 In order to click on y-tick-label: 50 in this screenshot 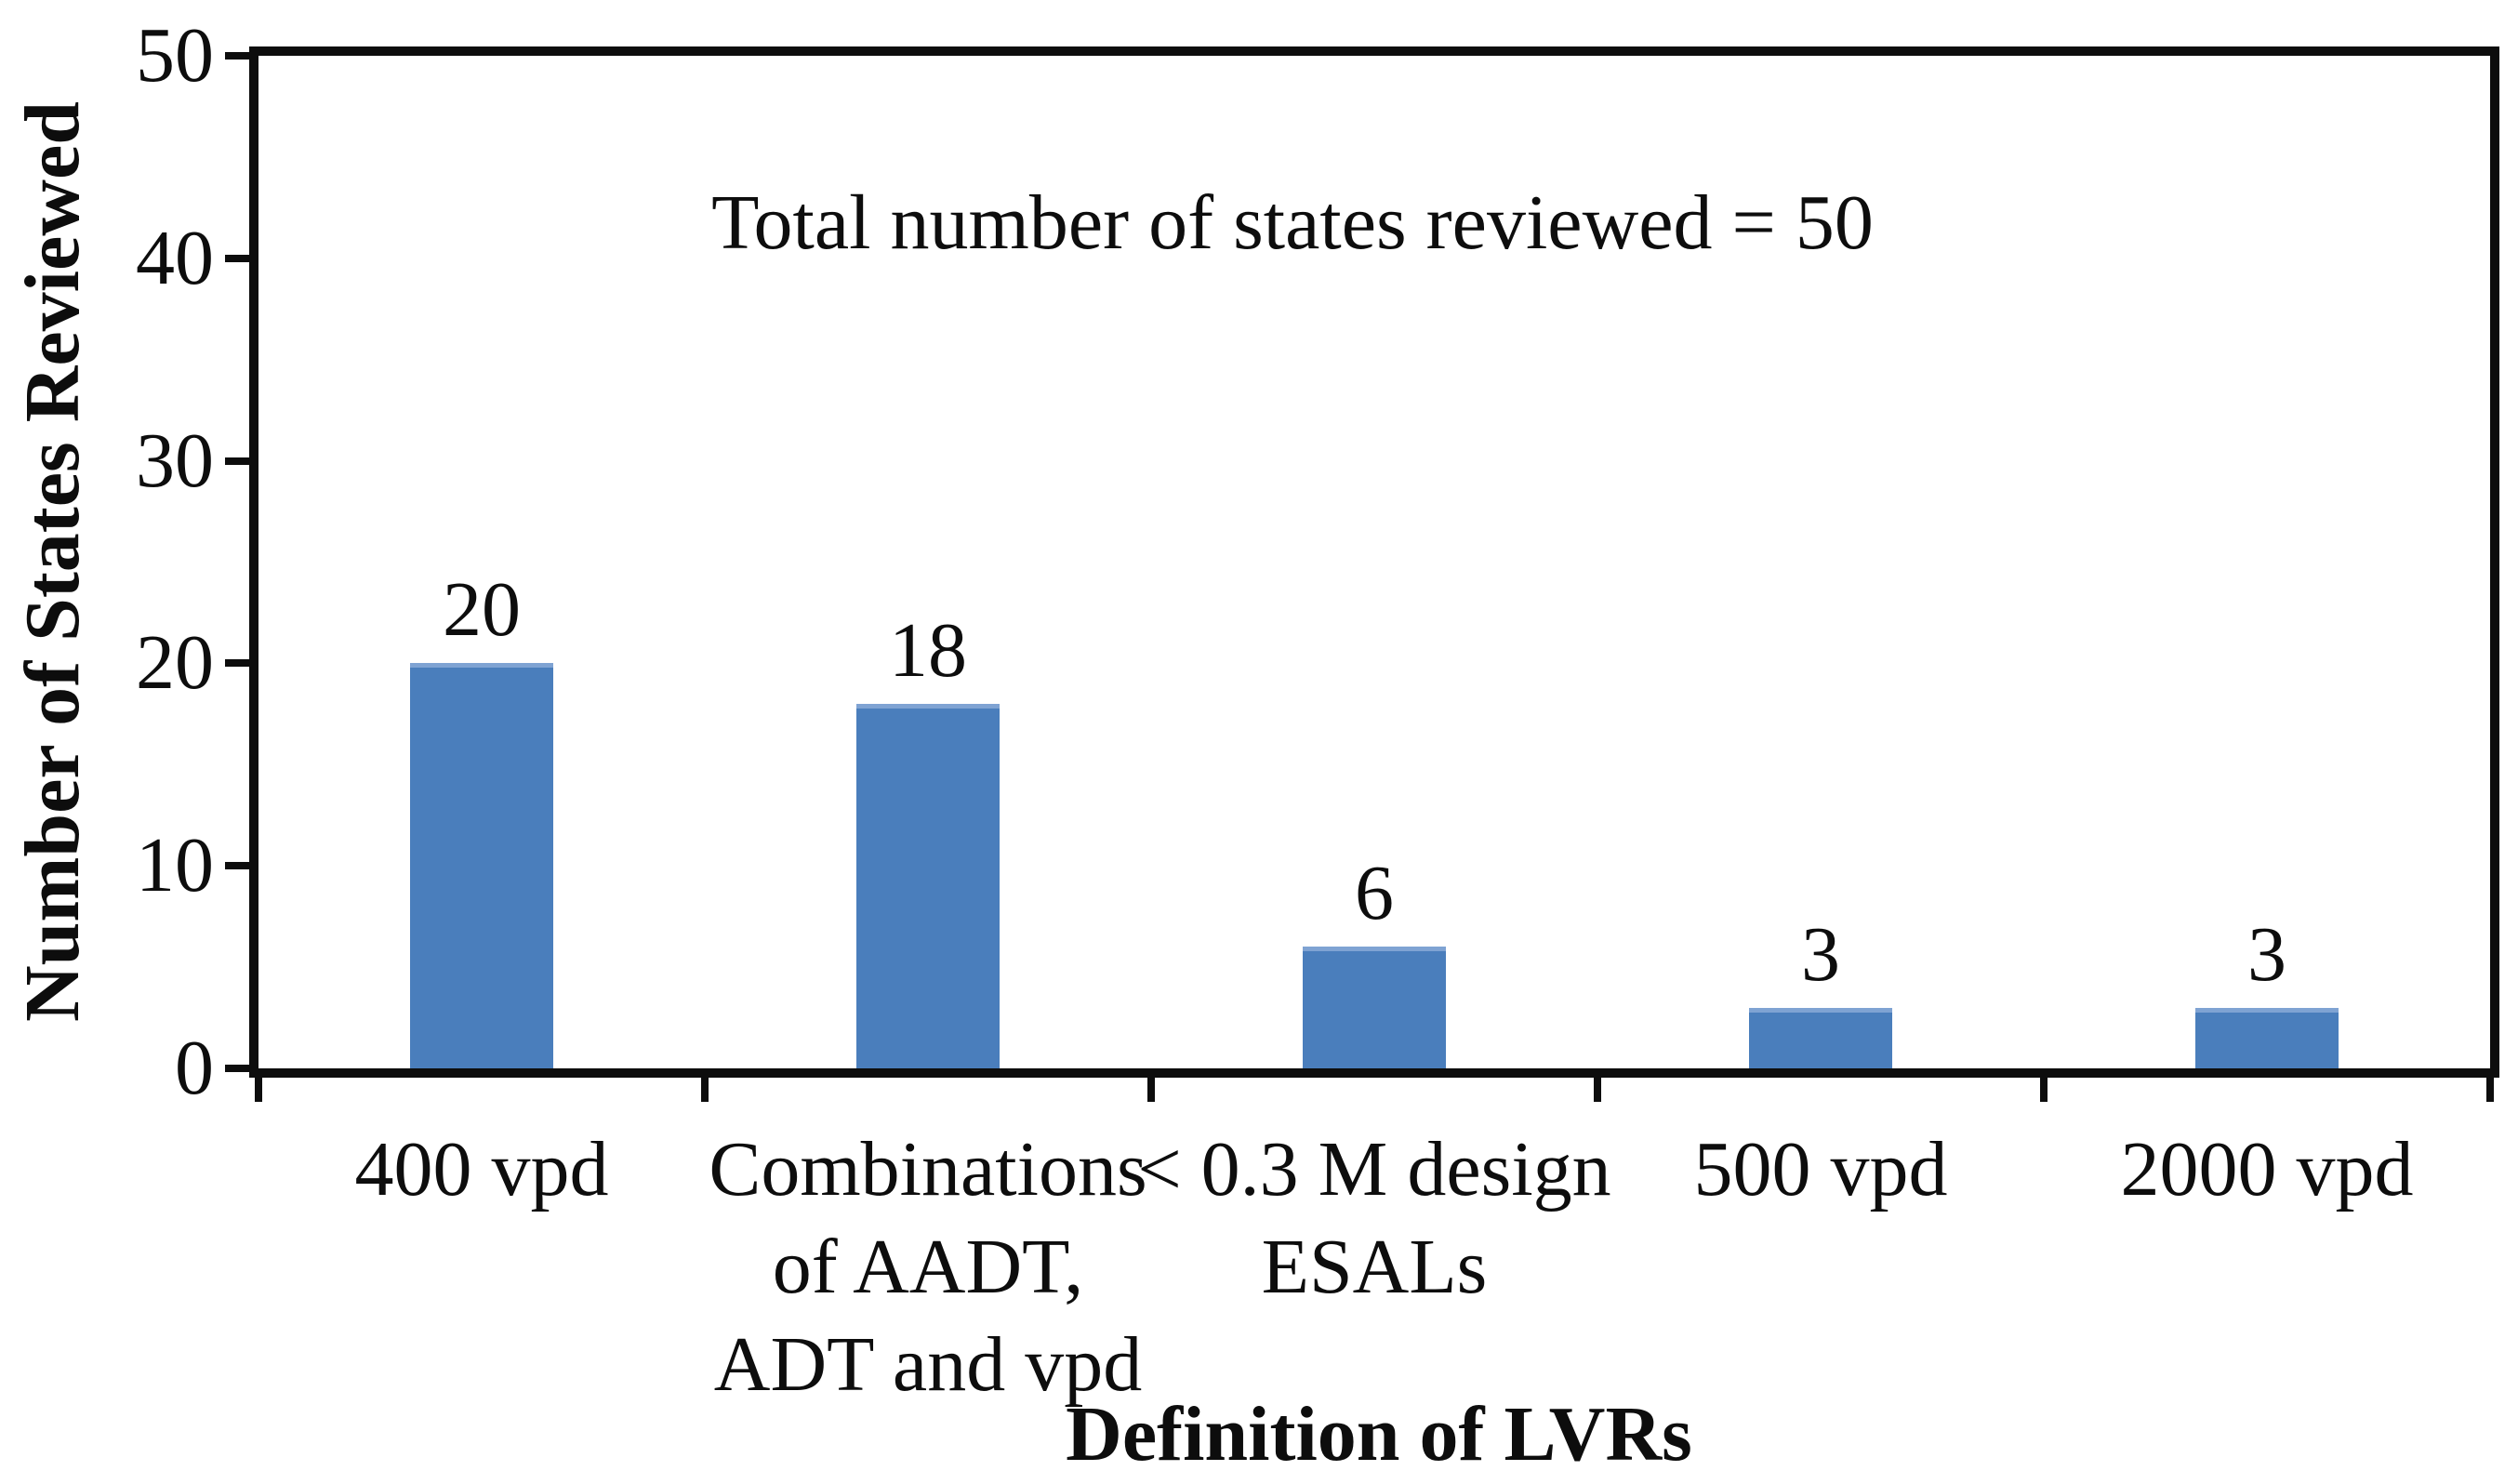, I will do `click(175, 55)`.